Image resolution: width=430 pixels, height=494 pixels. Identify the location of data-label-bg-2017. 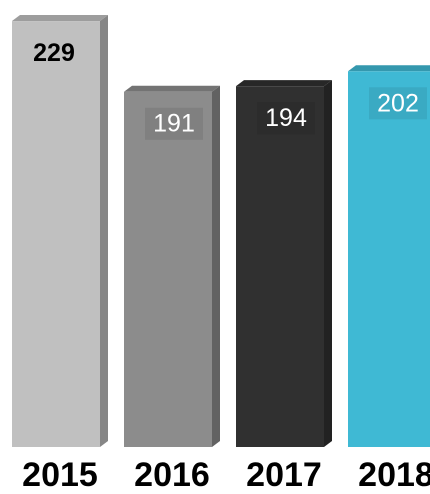
(286, 118).